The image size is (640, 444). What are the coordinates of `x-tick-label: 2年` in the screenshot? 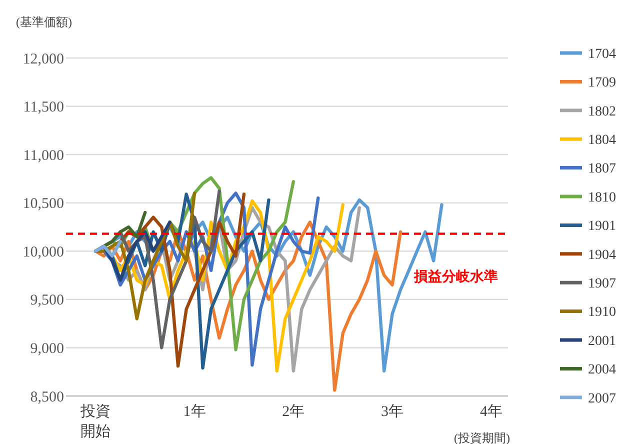 It's located at (293, 411).